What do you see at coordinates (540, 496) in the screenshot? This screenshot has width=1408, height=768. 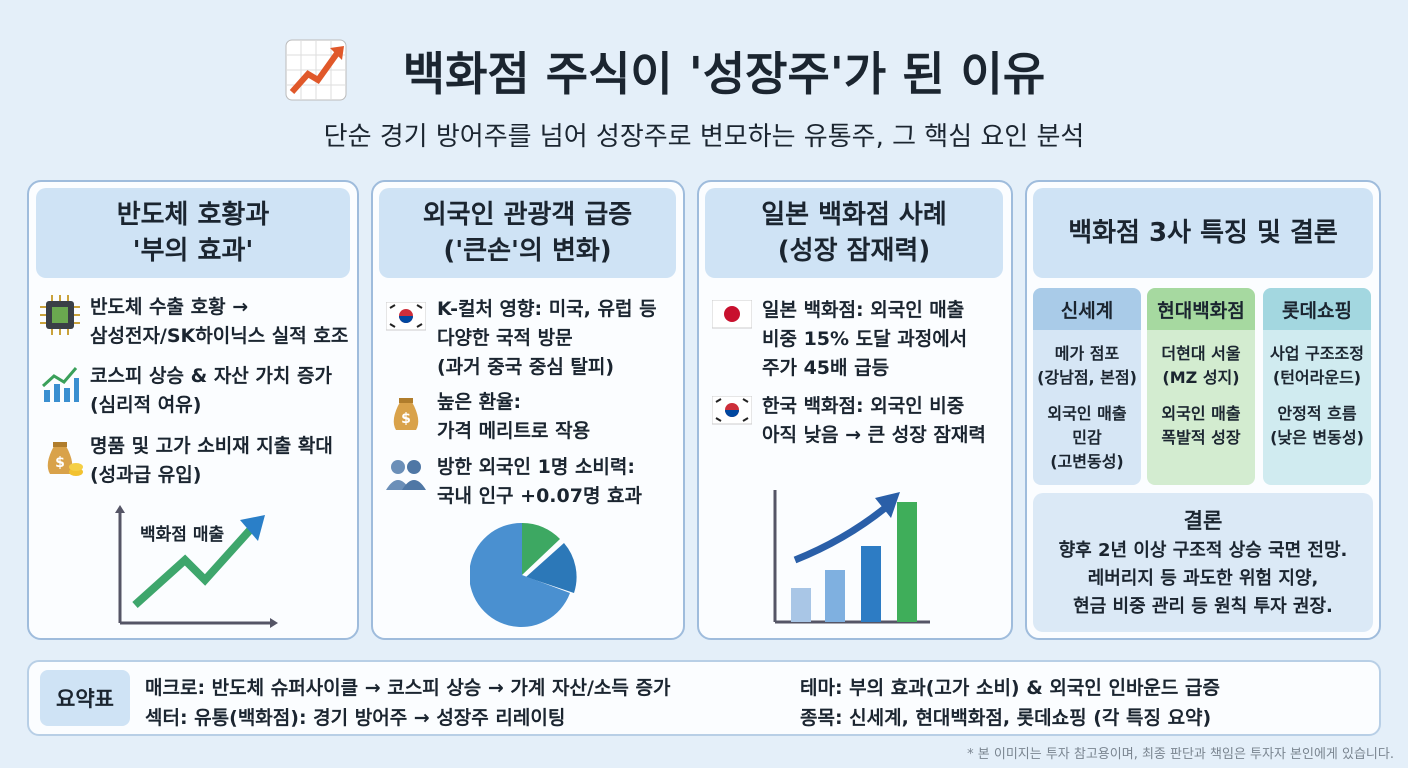 I see `text-line: 국내 인구 +0.07명 효과` at bounding box center [540, 496].